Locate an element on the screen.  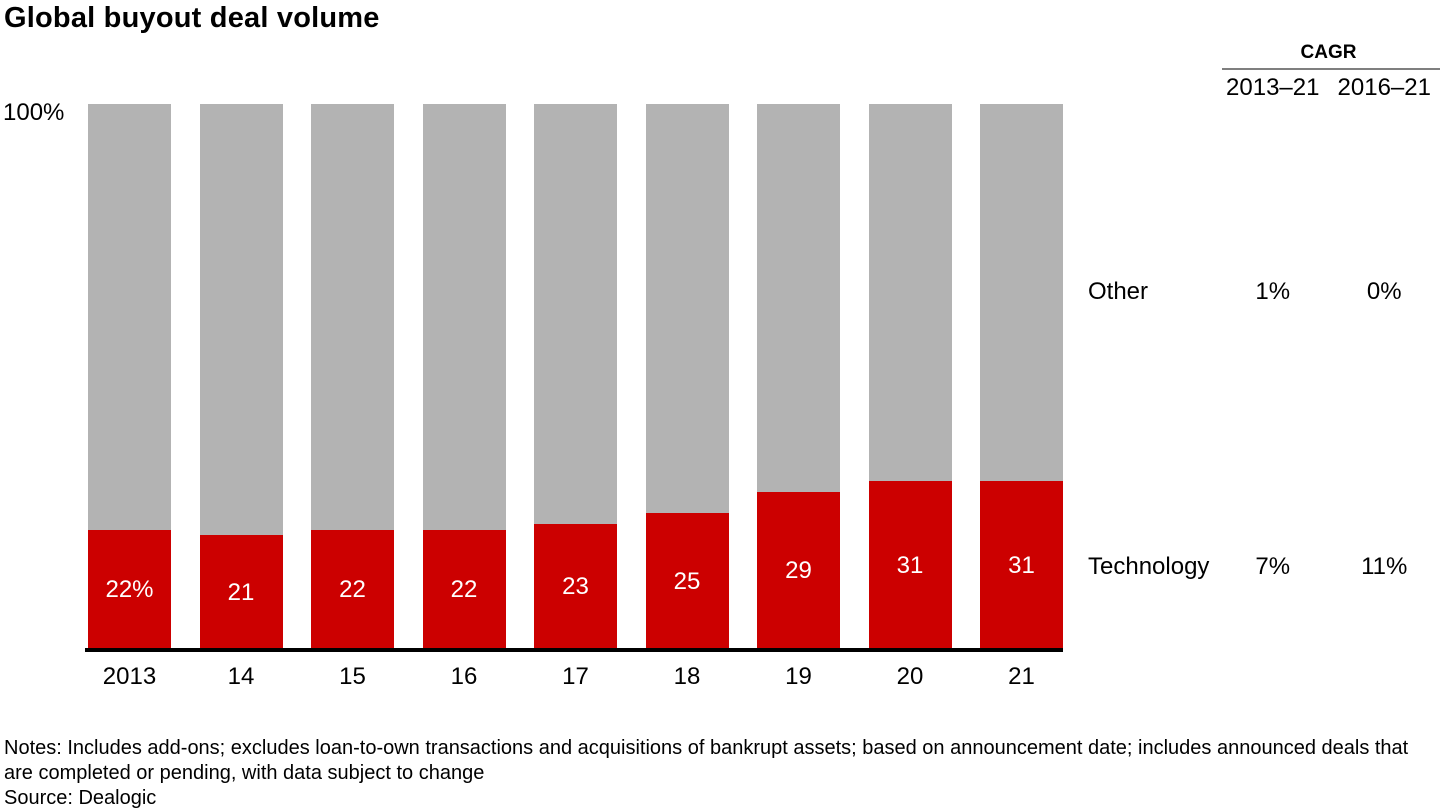
bar-segment-technology: 23 is located at coordinates (575, 587).